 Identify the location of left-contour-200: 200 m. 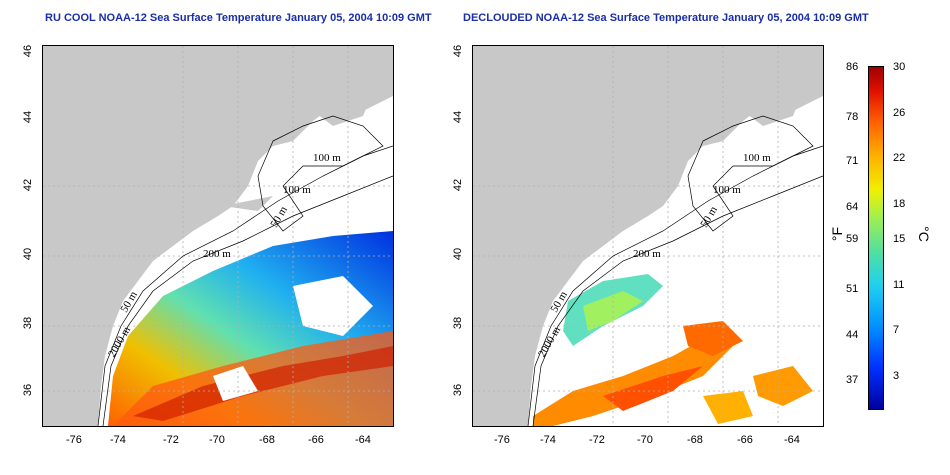
(217, 254).